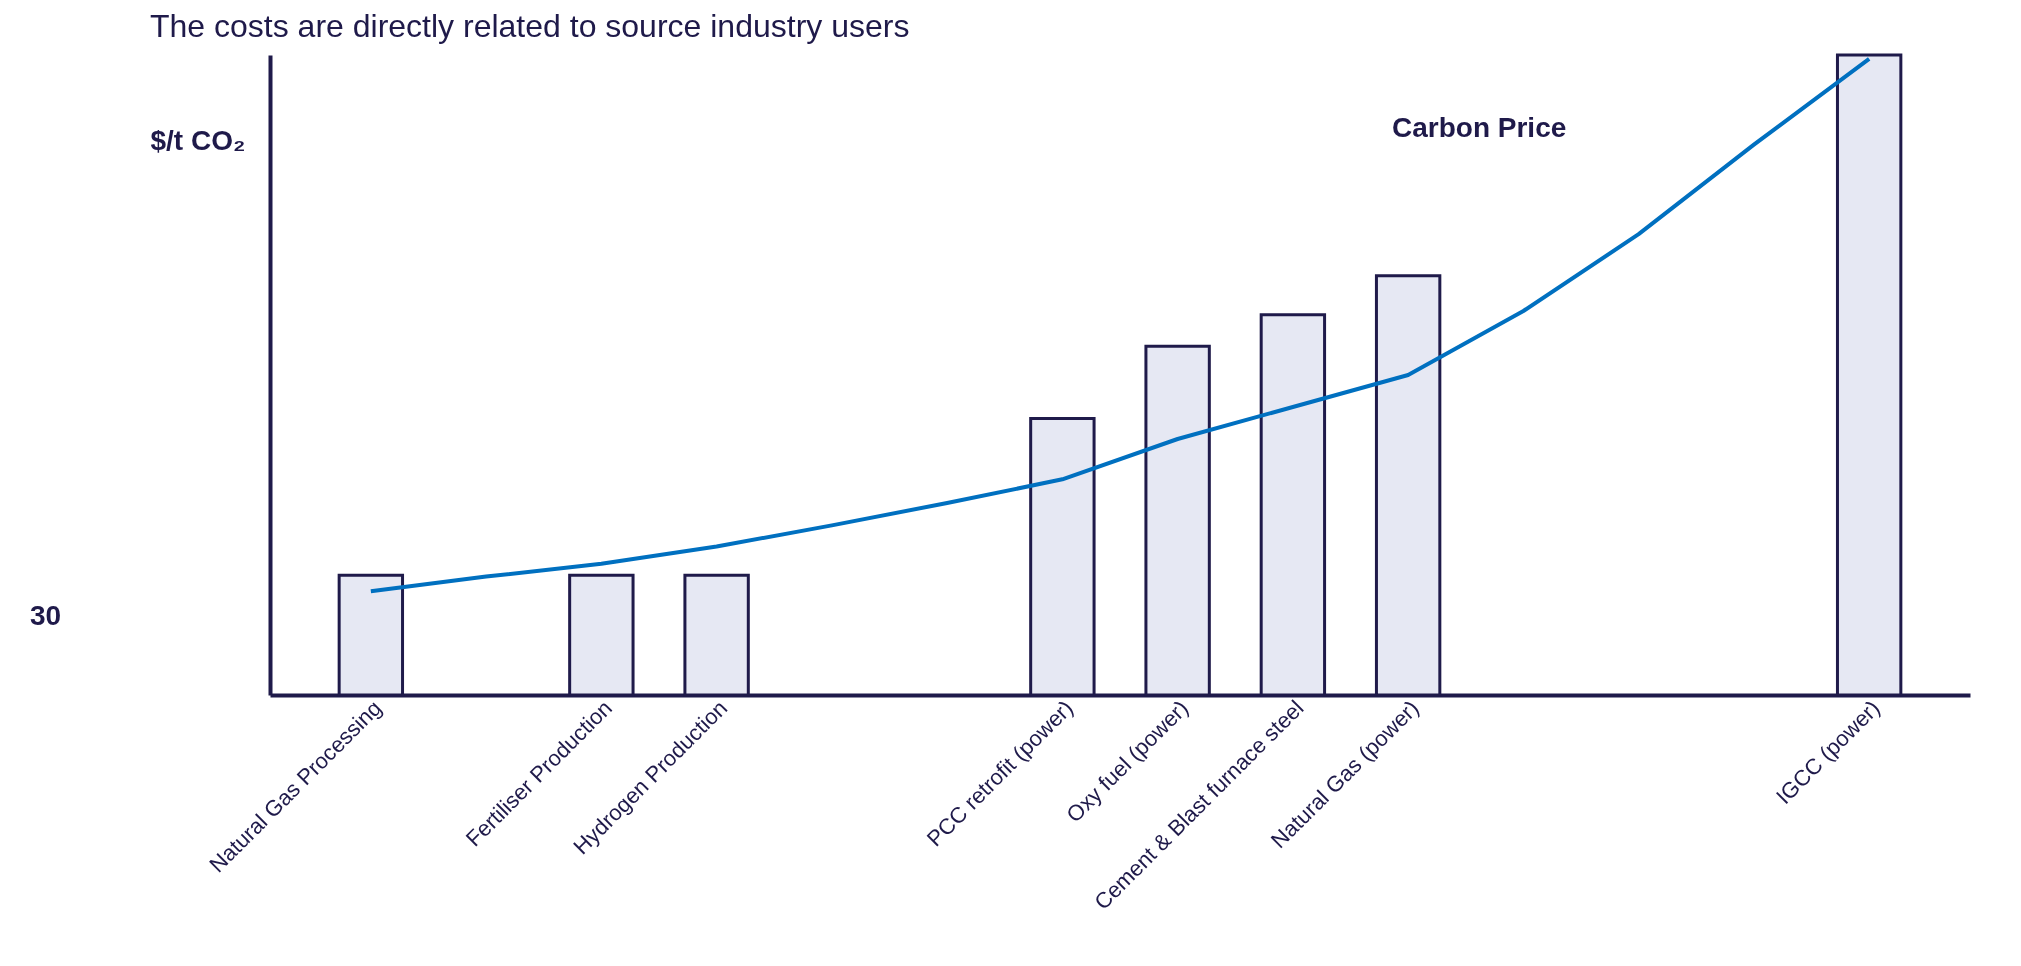 The image size is (2021, 966). I want to click on text: Carbon Price, so click(1479, 127).